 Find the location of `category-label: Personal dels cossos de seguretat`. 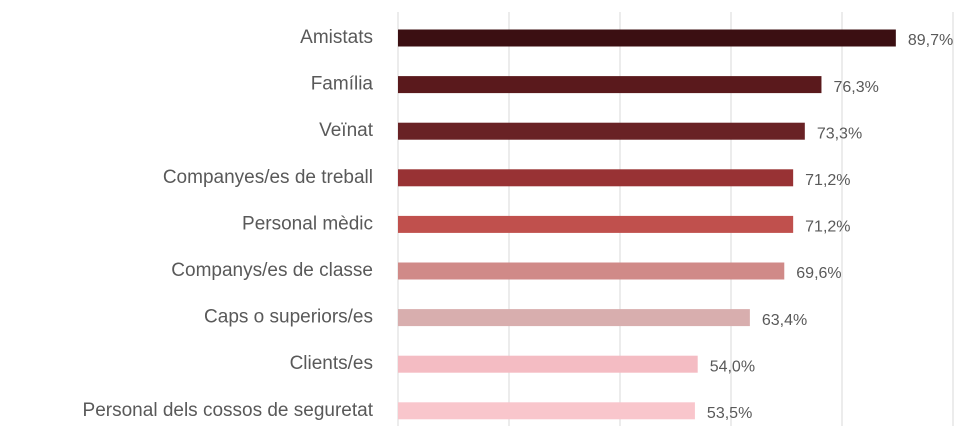

category-label: Personal dels cossos de seguretat is located at coordinates (228, 410).